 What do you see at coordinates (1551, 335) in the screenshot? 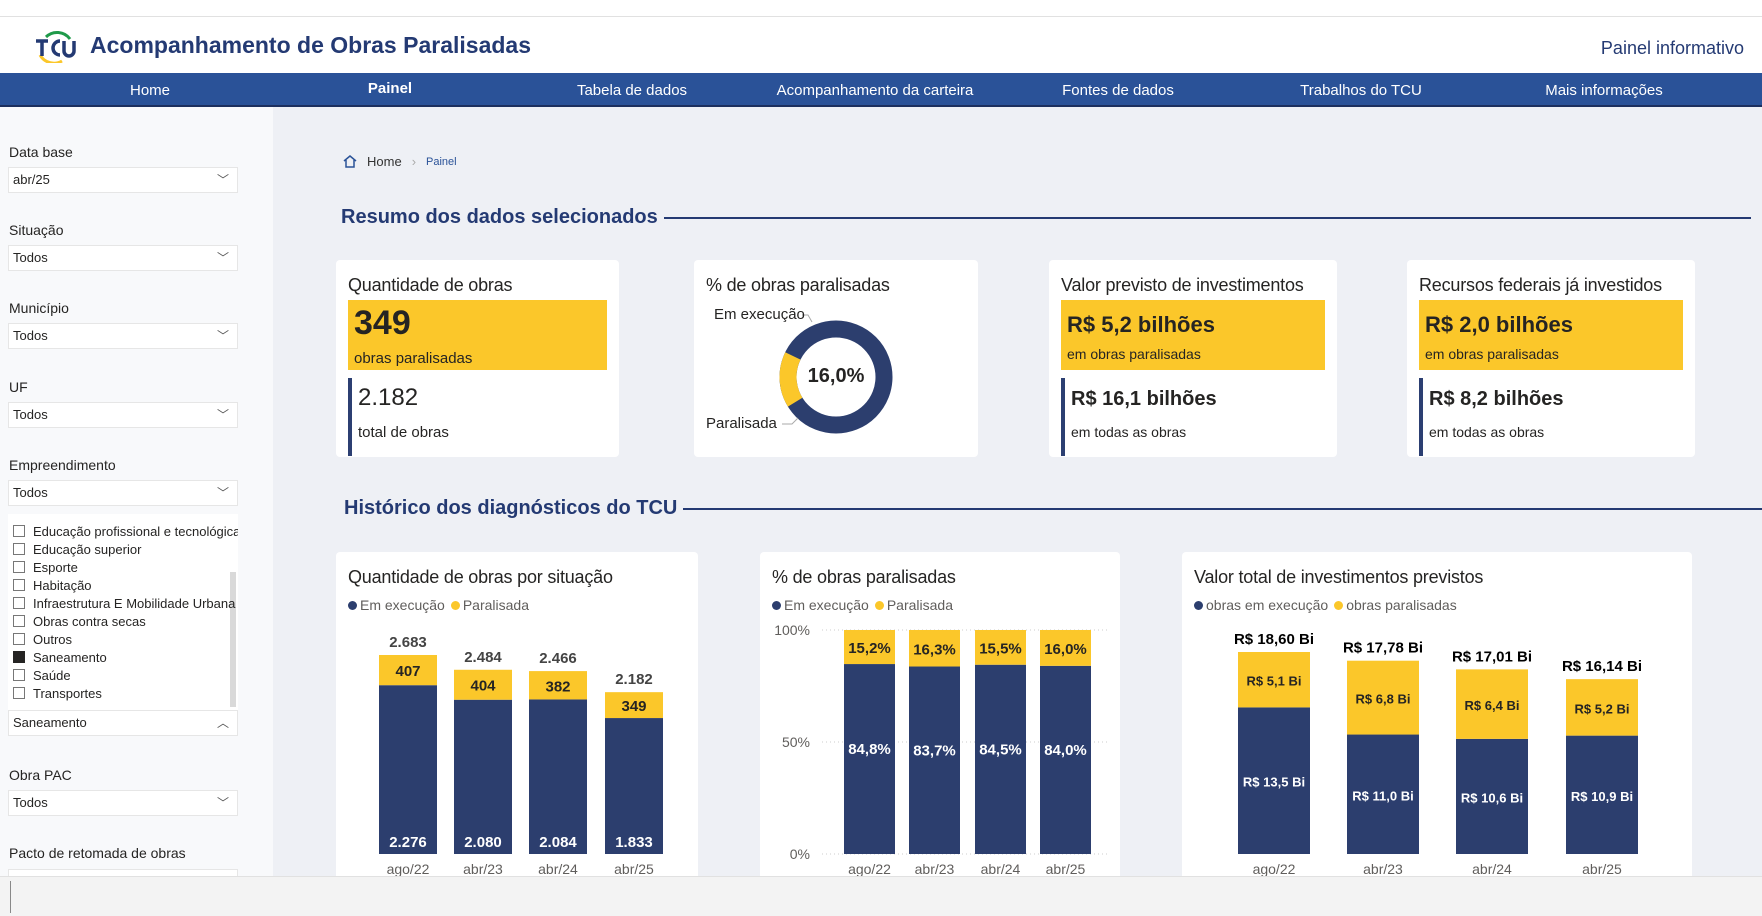
I see `highlight-box: R$ 2,0 bilhões em obras paralisadas` at bounding box center [1551, 335].